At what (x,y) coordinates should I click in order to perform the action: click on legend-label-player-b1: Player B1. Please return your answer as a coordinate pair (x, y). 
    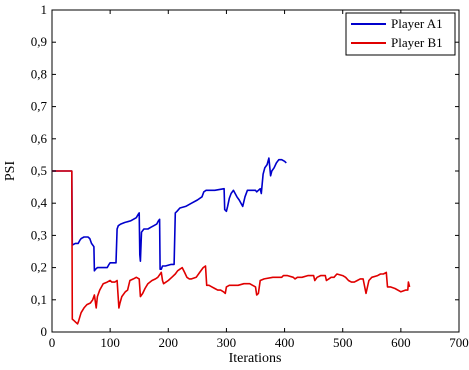
    Looking at the image, I should click on (417, 42).